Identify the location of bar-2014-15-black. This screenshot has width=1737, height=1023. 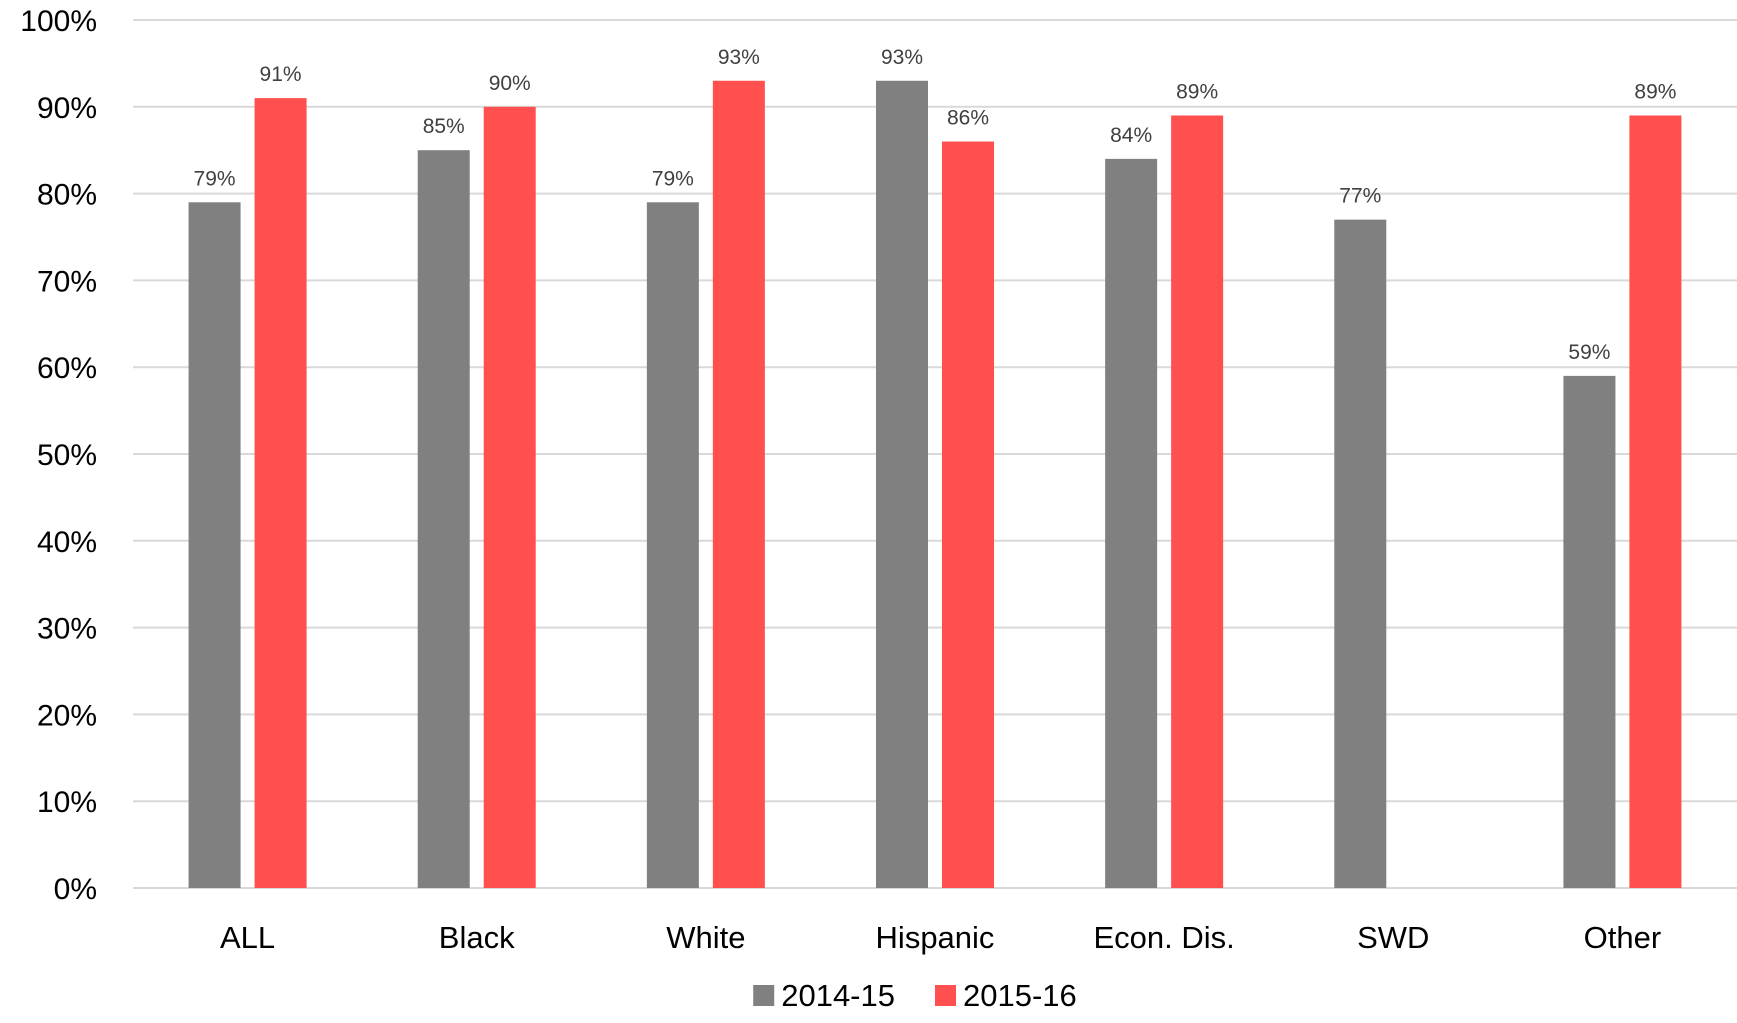
(443, 519).